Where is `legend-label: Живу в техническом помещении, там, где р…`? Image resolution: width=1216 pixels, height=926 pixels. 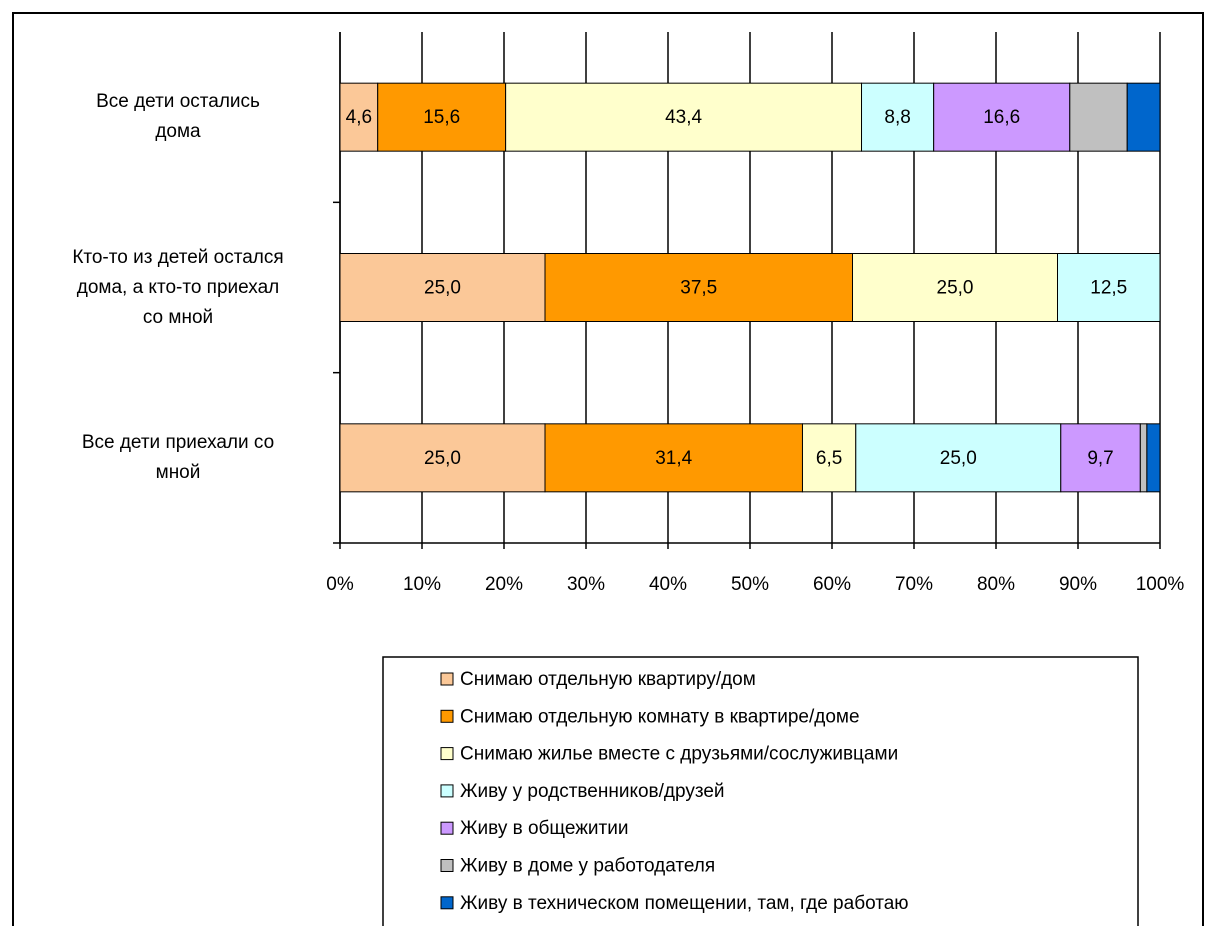 legend-label: Живу в техническом помещении, там, где р… is located at coordinates (684, 903).